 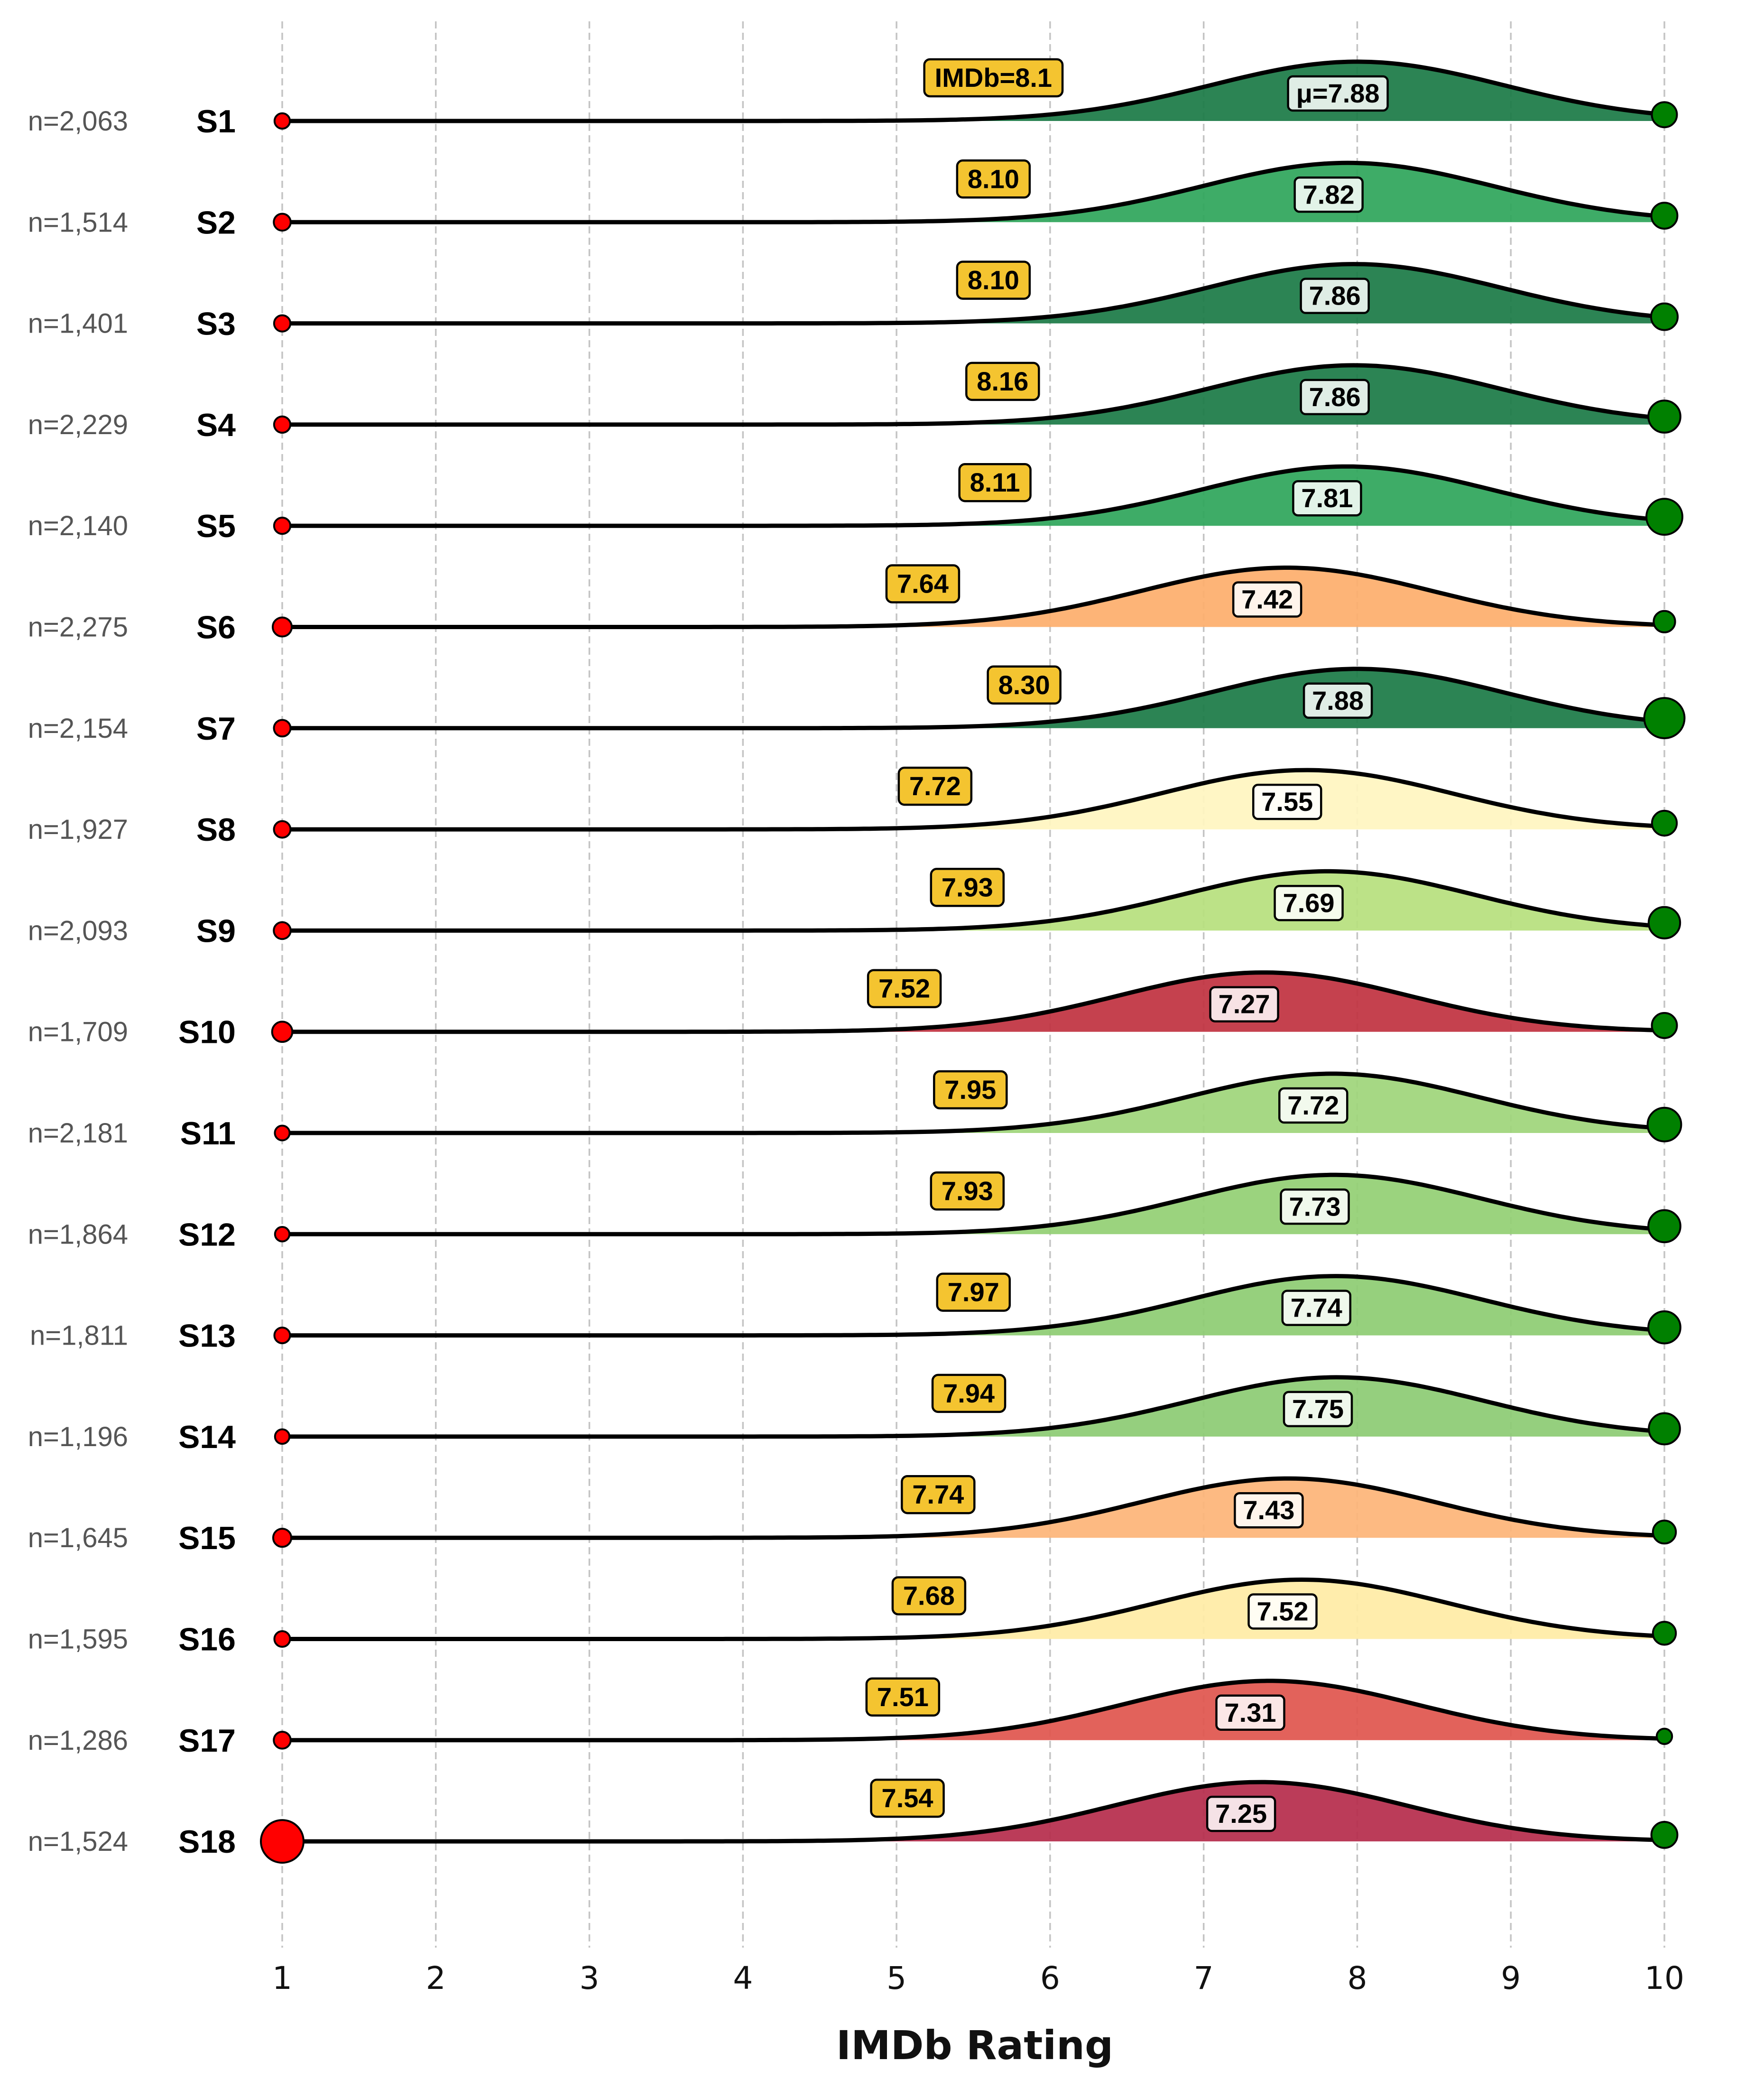 I want to click on sample-size-label: n=2,181, so click(x=78, y=1133).